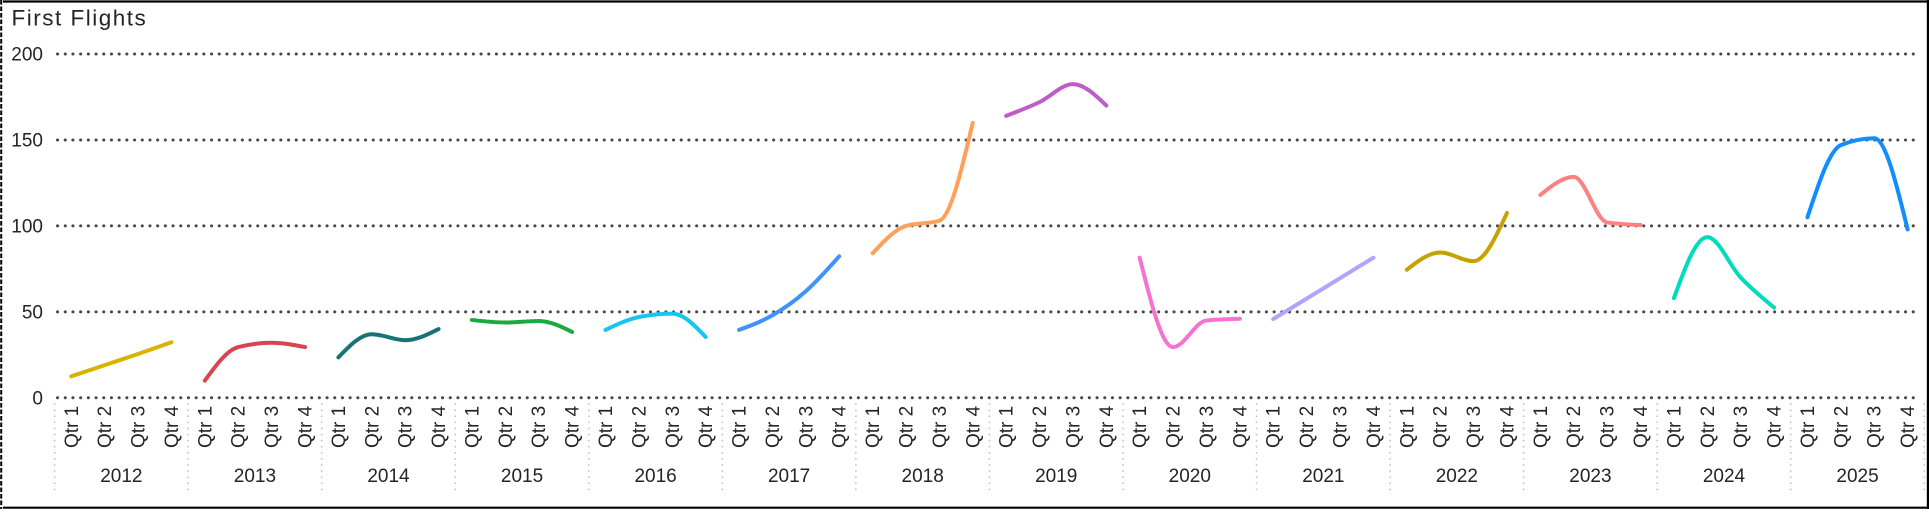  I want to click on svg-text: 2016, so click(655, 476).